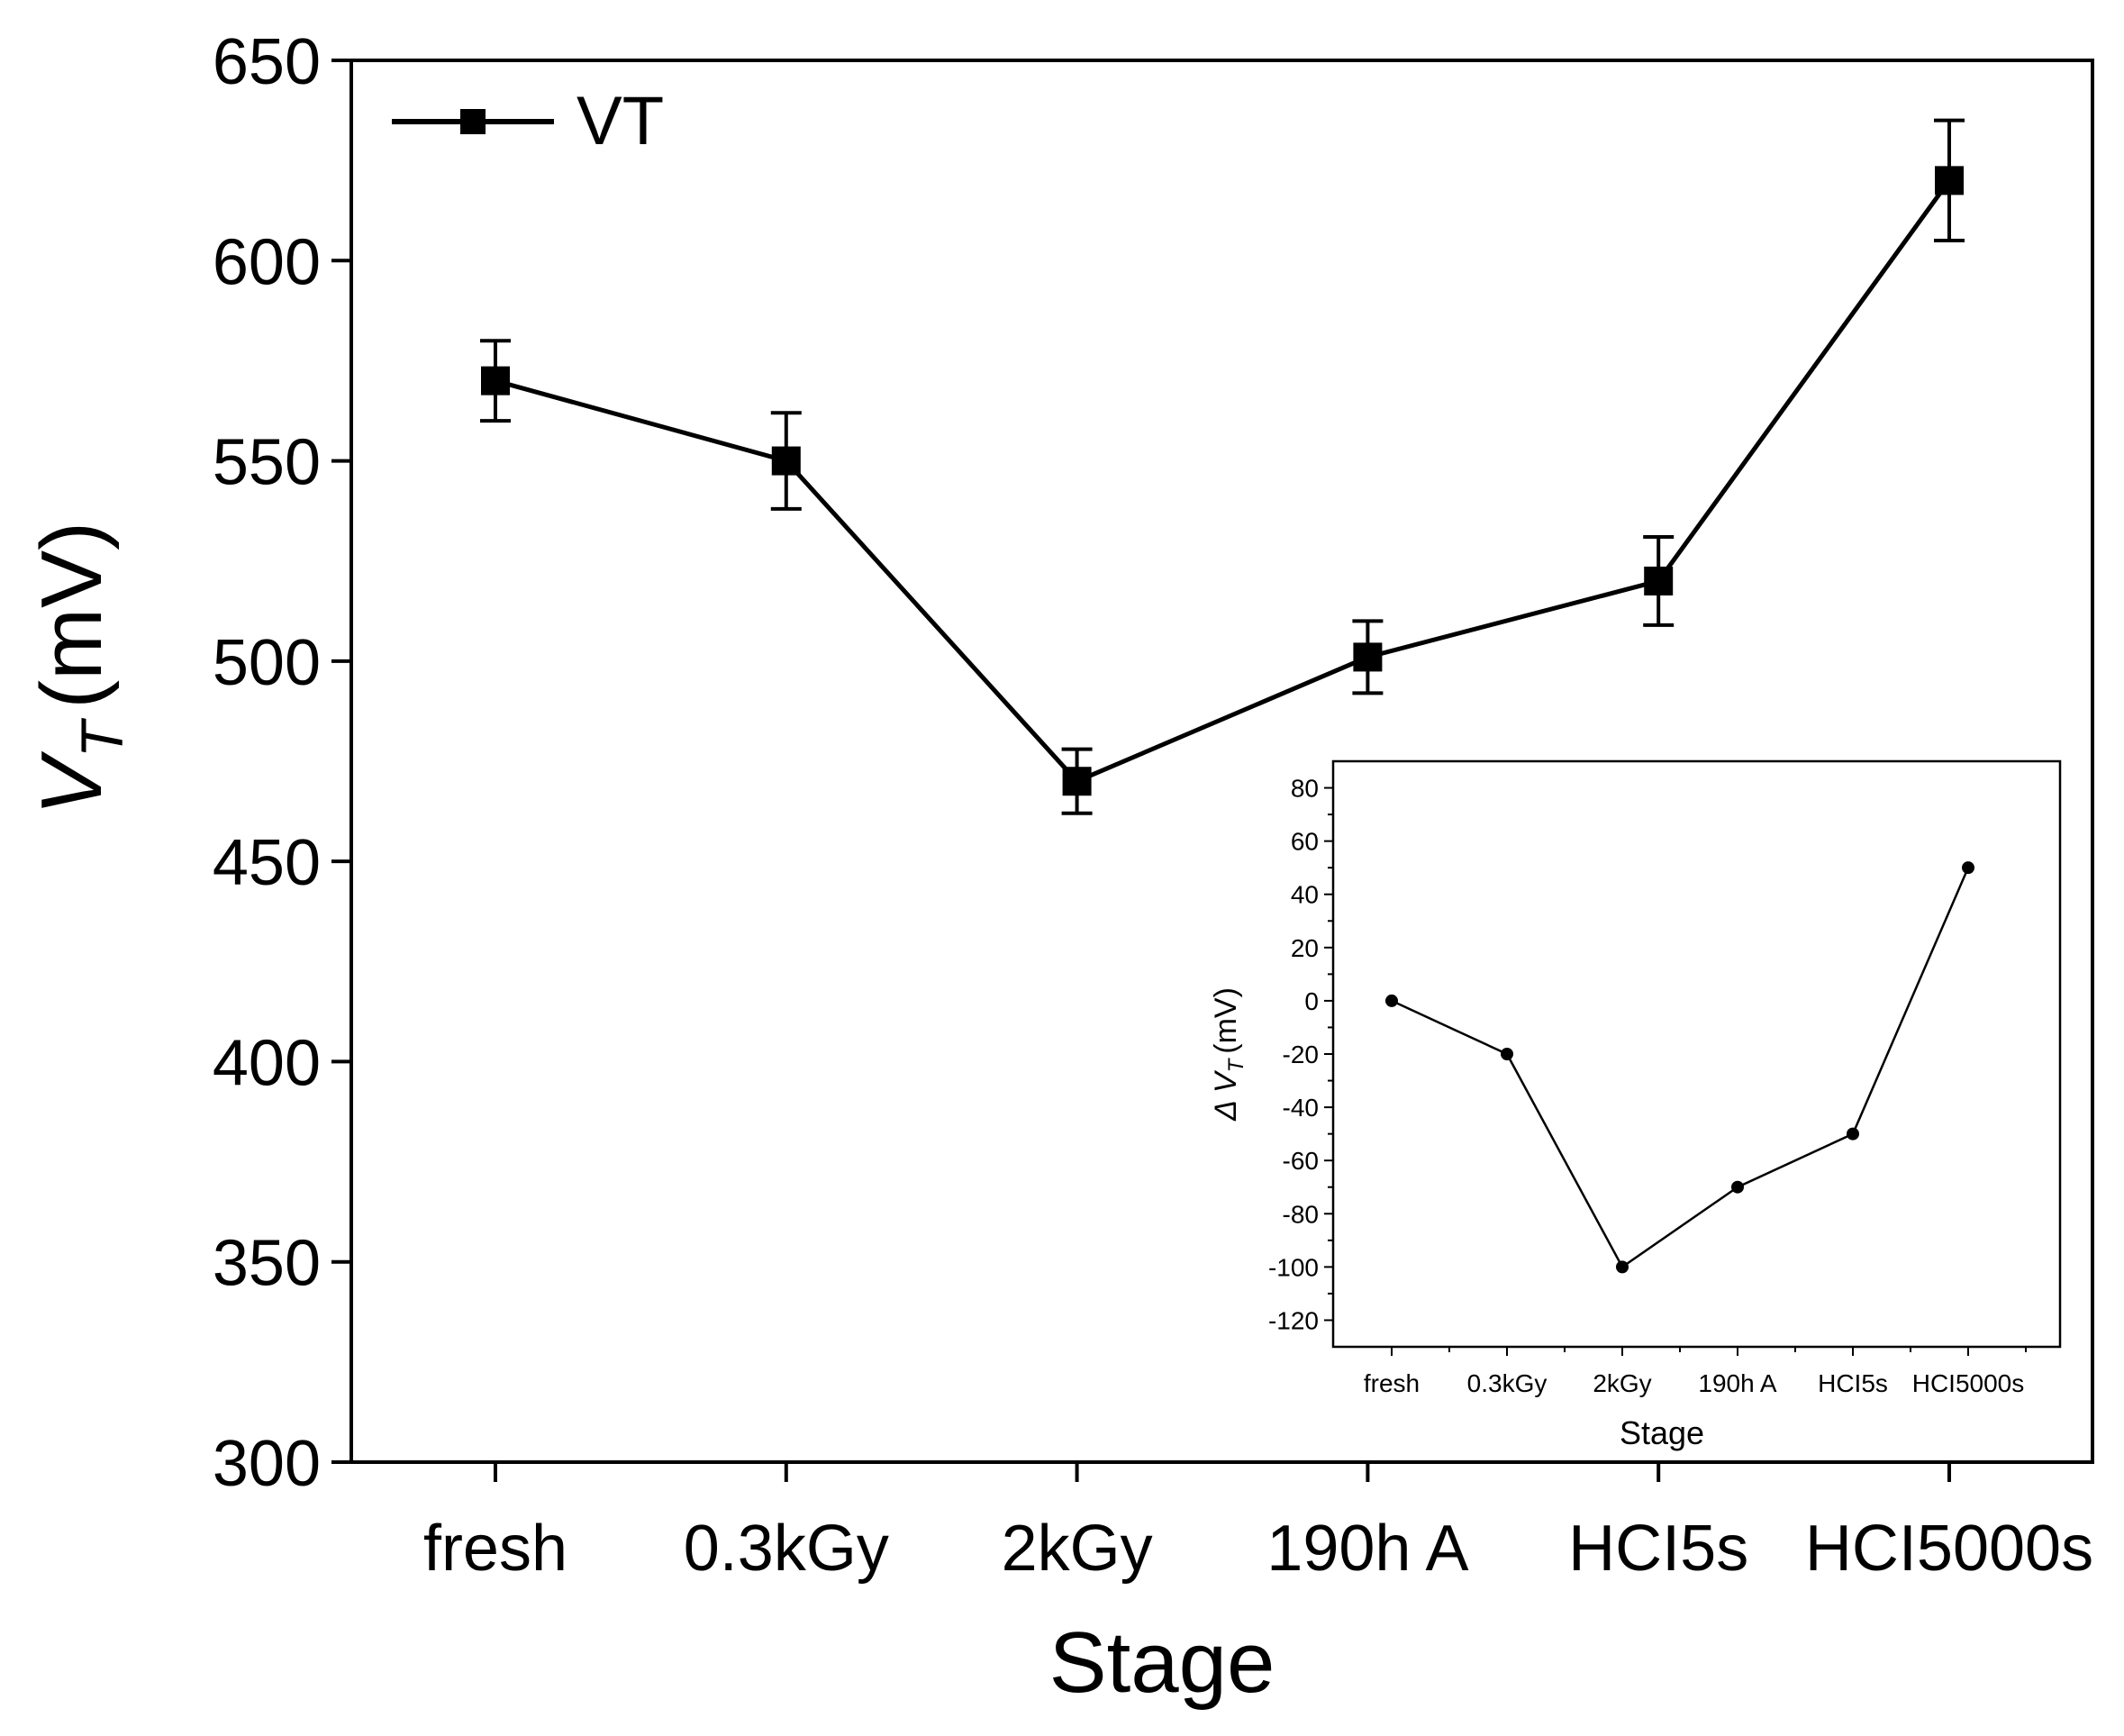 This screenshot has width=2124, height=1736. I want to click on main-y-ticks: 300 350 400 450 500 550 600 650, so click(282, 763).